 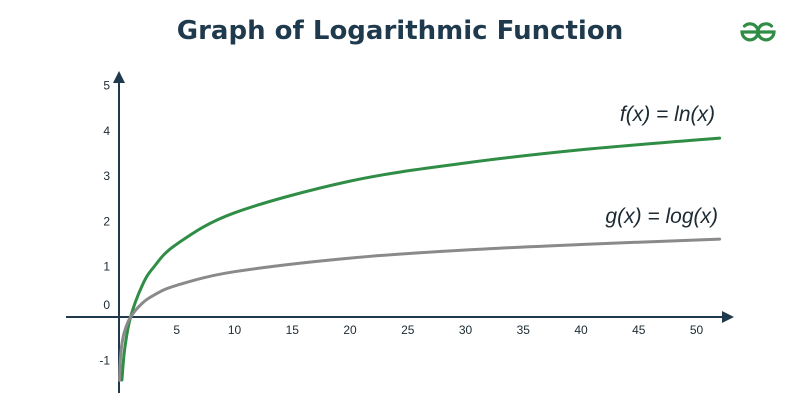 I want to click on chart-title: Graph of Logarithmic Function, so click(x=400, y=31).